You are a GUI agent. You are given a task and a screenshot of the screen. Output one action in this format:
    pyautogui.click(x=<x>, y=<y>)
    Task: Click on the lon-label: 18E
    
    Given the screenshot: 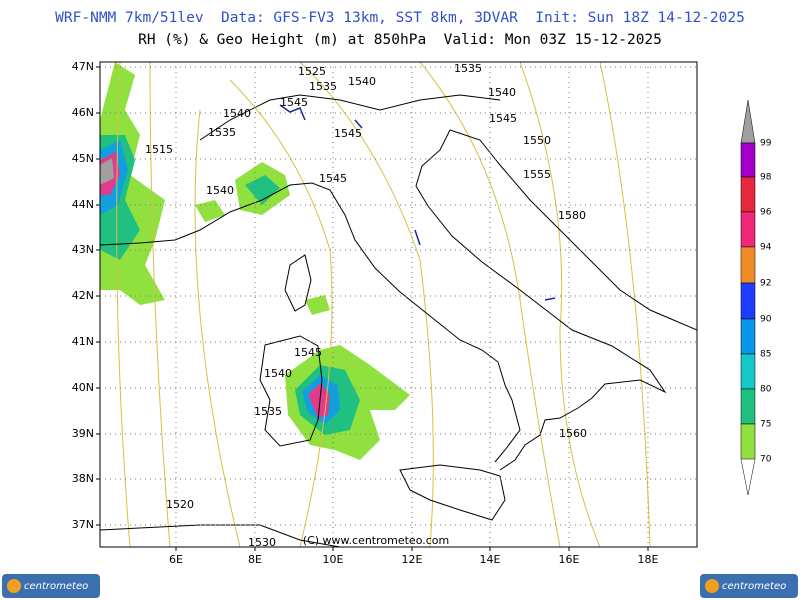 What is the action you would take?
    pyautogui.click(x=648, y=559)
    